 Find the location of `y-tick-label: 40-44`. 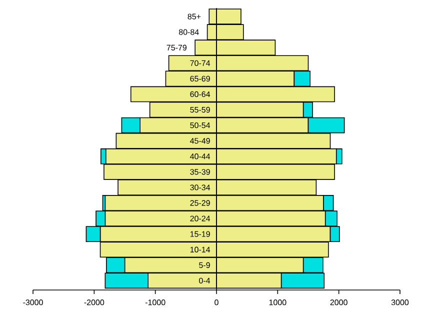

y-tick-label: 40-44 is located at coordinates (200, 157).